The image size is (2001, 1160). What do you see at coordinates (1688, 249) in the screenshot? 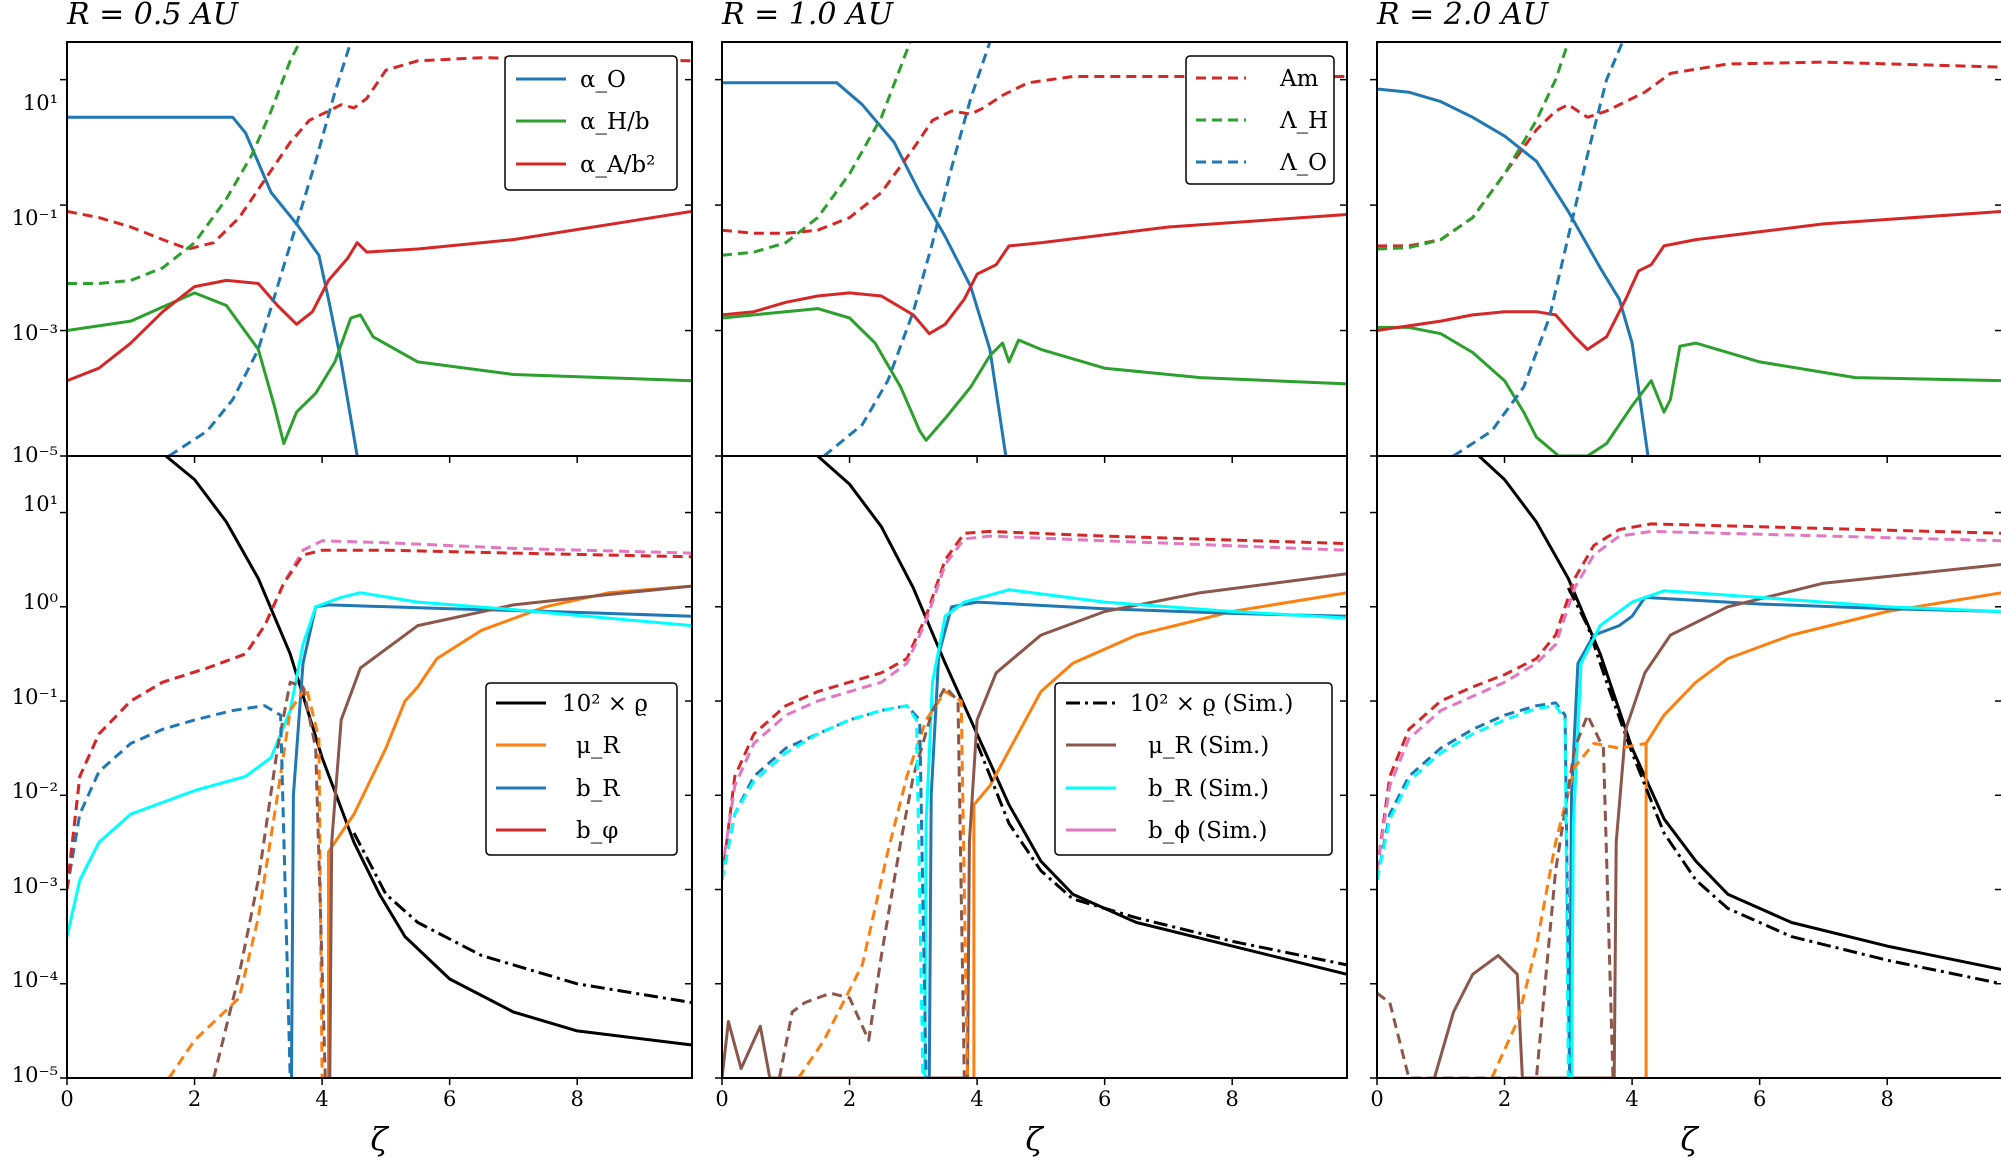
I see `plot-frame` at bounding box center [1688, 249].